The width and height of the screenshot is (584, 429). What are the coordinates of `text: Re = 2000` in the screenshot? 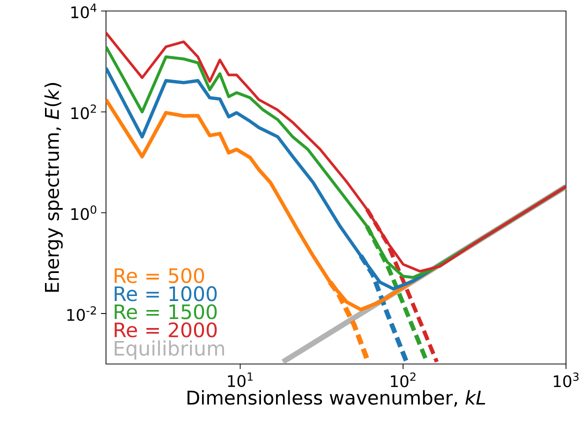 It's located at (165, 330).